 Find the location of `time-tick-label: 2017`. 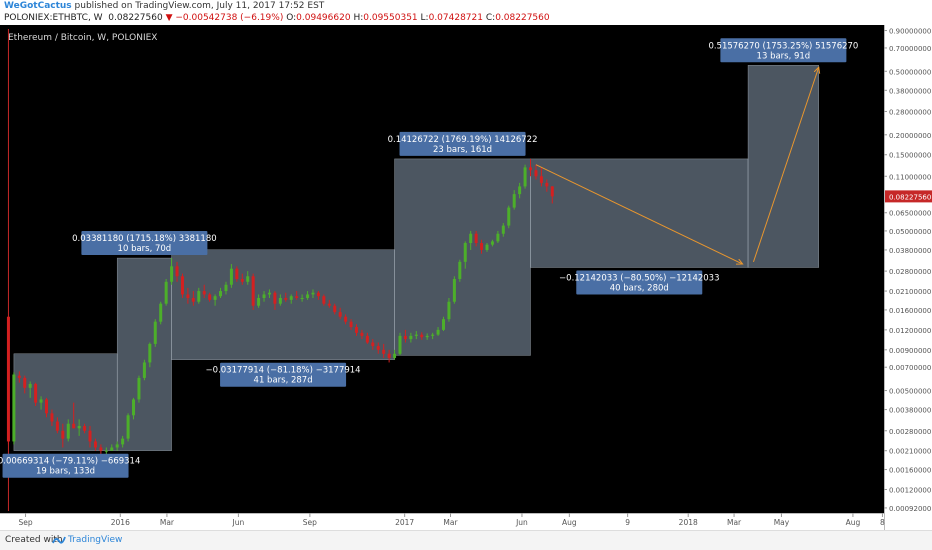

time-tick-label: 2017 is located at coordinates (404, 522).